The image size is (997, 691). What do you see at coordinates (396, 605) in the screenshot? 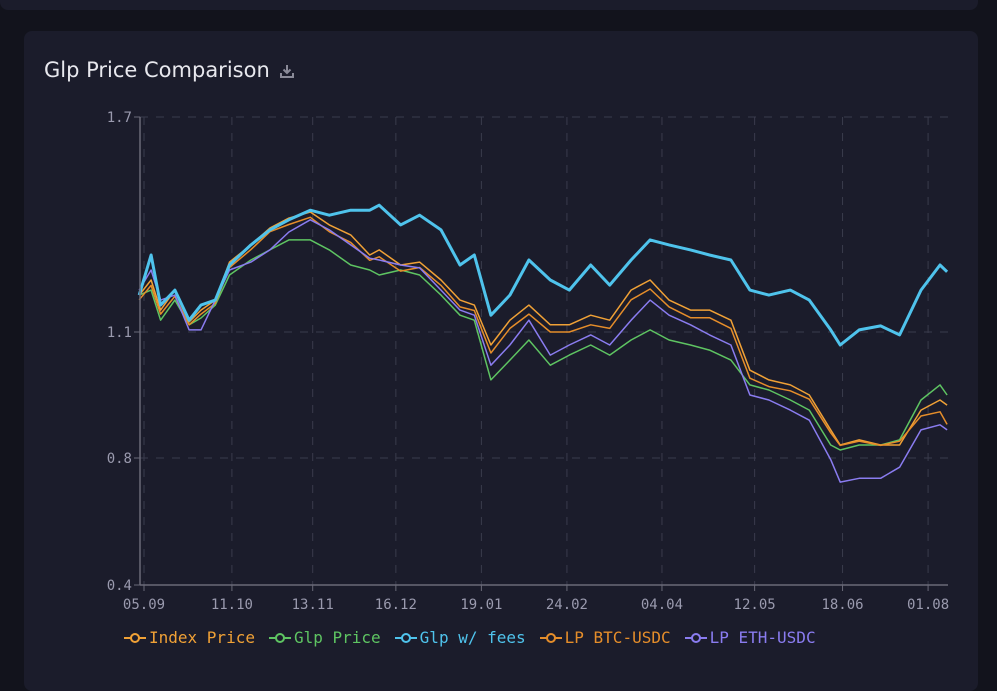
I see `x-tick-label: 16.12` at bounding box center [396, 605].